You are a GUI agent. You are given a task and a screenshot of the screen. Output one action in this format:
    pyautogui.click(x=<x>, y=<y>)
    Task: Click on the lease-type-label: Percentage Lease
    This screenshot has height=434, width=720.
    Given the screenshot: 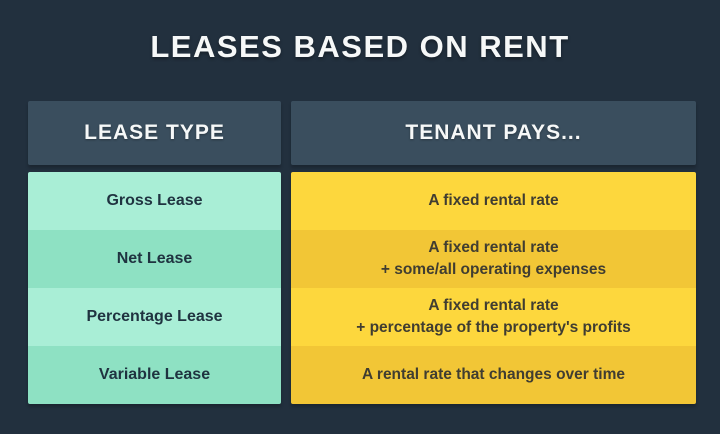 What is the action you would take?
    pyautogui.click(x=154, y=316)
    